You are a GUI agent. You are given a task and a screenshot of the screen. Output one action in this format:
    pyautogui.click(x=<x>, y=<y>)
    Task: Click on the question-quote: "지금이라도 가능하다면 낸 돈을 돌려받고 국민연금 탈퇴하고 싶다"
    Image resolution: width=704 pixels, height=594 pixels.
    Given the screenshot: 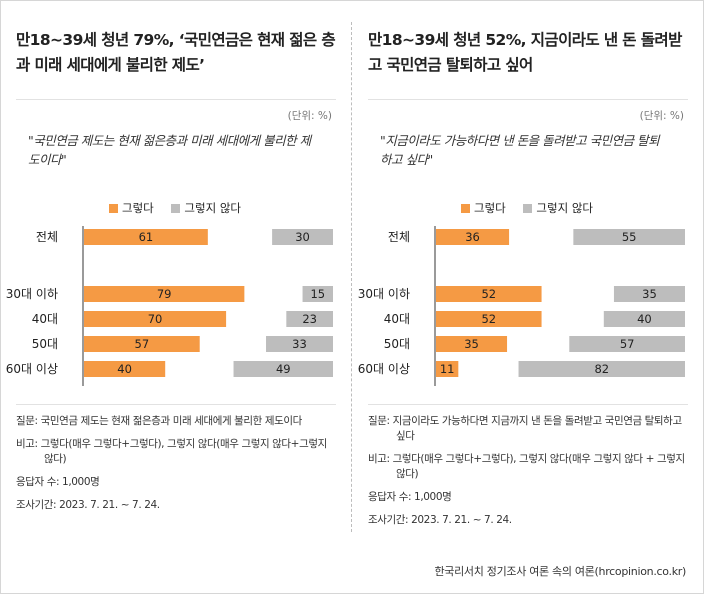 What is the action you would take?
    pyautogui.click(x=520, y=150)
    